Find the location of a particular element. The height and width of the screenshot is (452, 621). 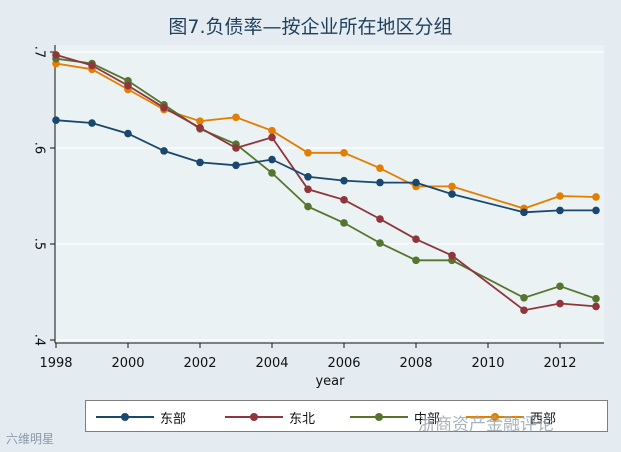

x-tick-label: 2004 is located at coordinates (271, 363).